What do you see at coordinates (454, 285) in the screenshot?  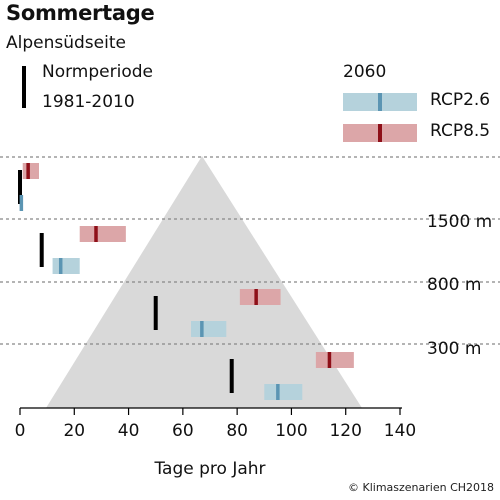 I see `elevation-label: 800 m` at bounding box center [454, 285].